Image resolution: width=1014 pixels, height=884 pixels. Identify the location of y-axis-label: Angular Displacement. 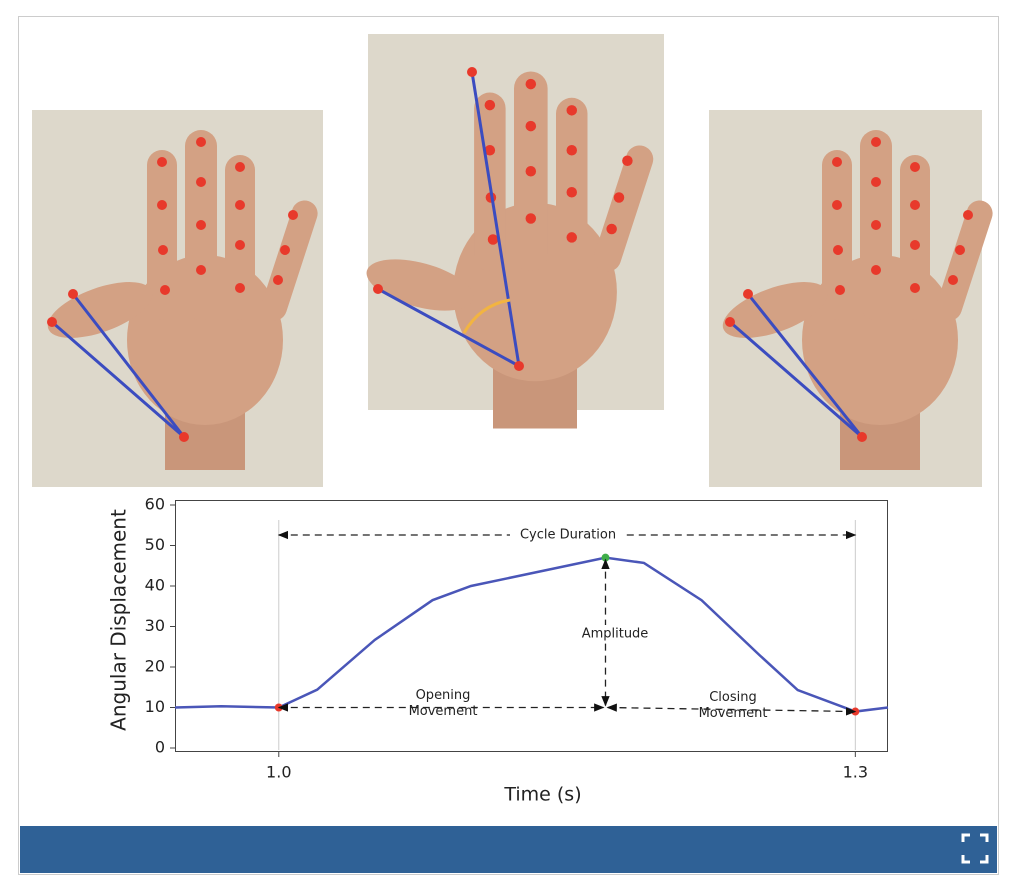
(119, 620).